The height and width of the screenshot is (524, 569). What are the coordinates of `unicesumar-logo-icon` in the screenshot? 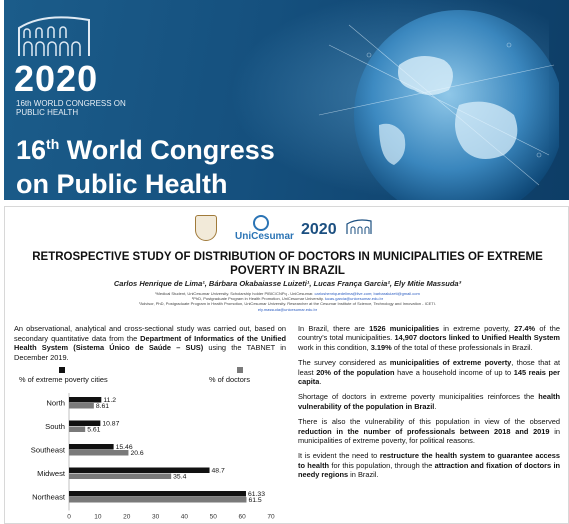 It's located at (261, 223).